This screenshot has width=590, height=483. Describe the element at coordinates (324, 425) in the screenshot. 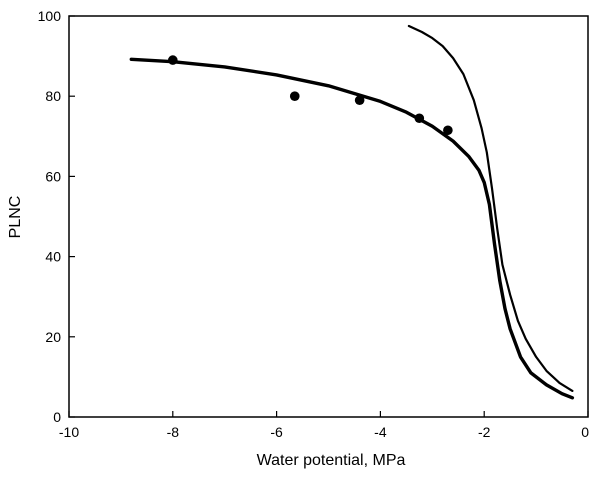

I see `x-axis-ticks: -10 -8 -6 -4 -2 0` at that location.